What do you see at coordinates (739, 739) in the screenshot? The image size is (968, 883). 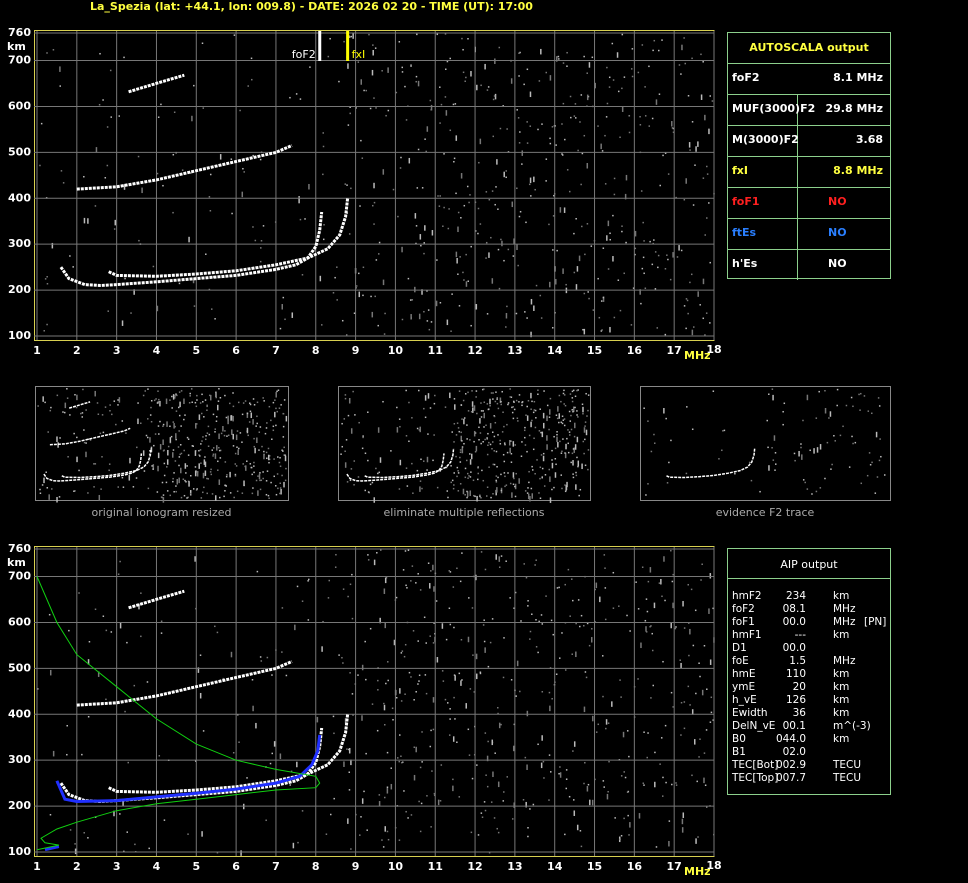 I see `aip-cell: B0` at bounding box center [739, 739].